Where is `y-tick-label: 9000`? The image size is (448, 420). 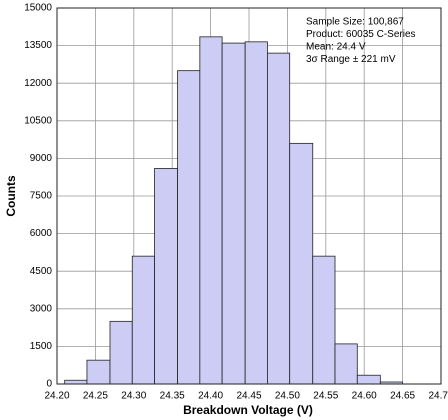
y-tick-label: 9000 is located at coordinates (41, 158).